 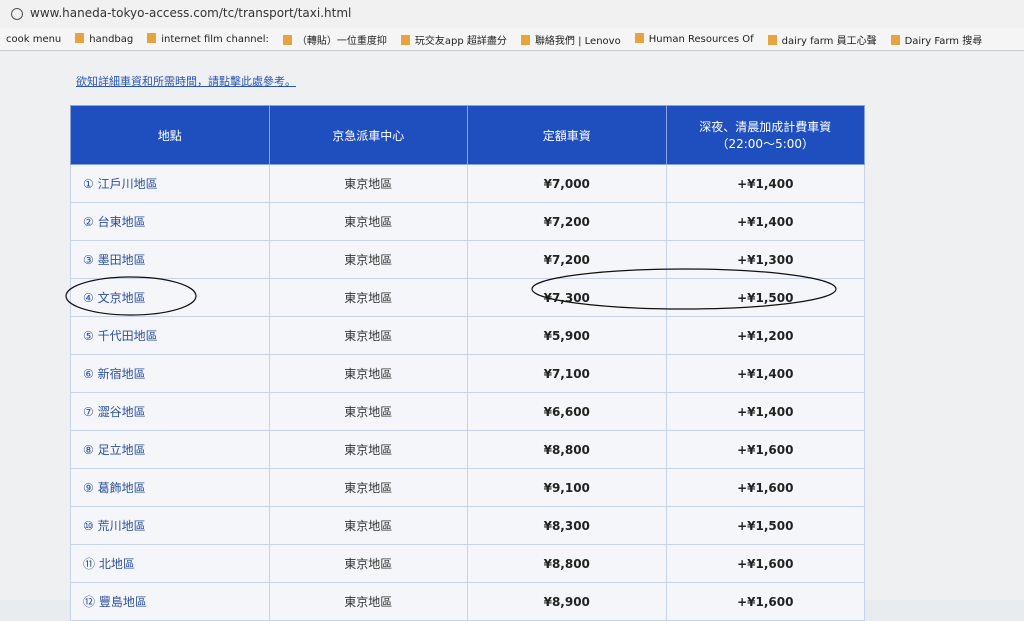 What do you see at coordinates (335, 39) in the screenshot?
I see `bookmark: （轉貼）一位重度抑` at bounding box center [335, 39].